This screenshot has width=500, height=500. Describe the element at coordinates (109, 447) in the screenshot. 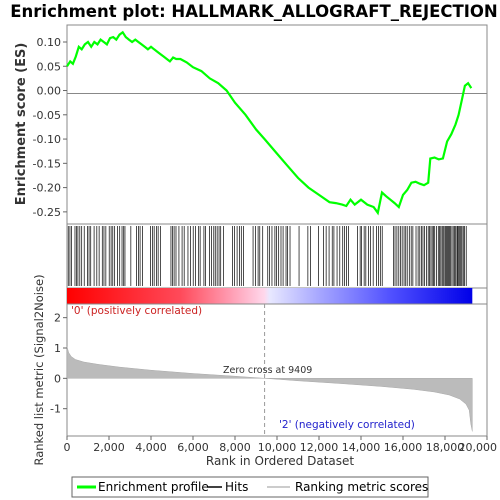

I see `x-tick-label: 2,000` at that location.